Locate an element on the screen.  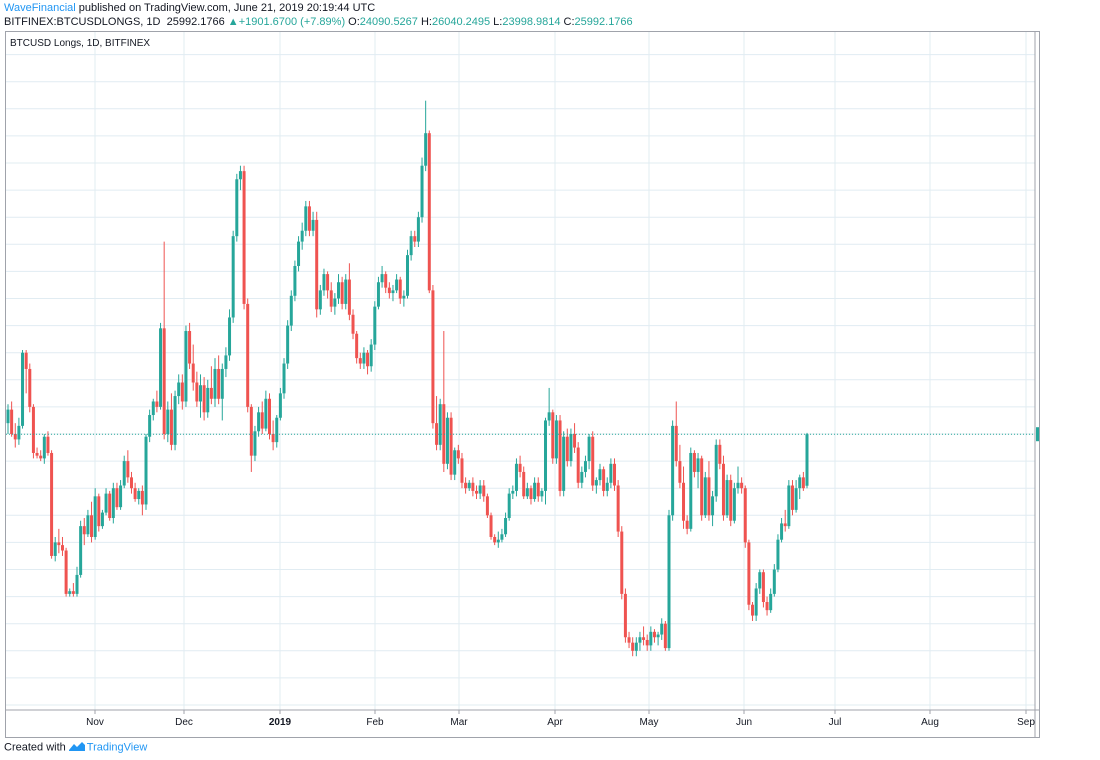
x-tick-label: Apr is located at coordinates (555, 722).